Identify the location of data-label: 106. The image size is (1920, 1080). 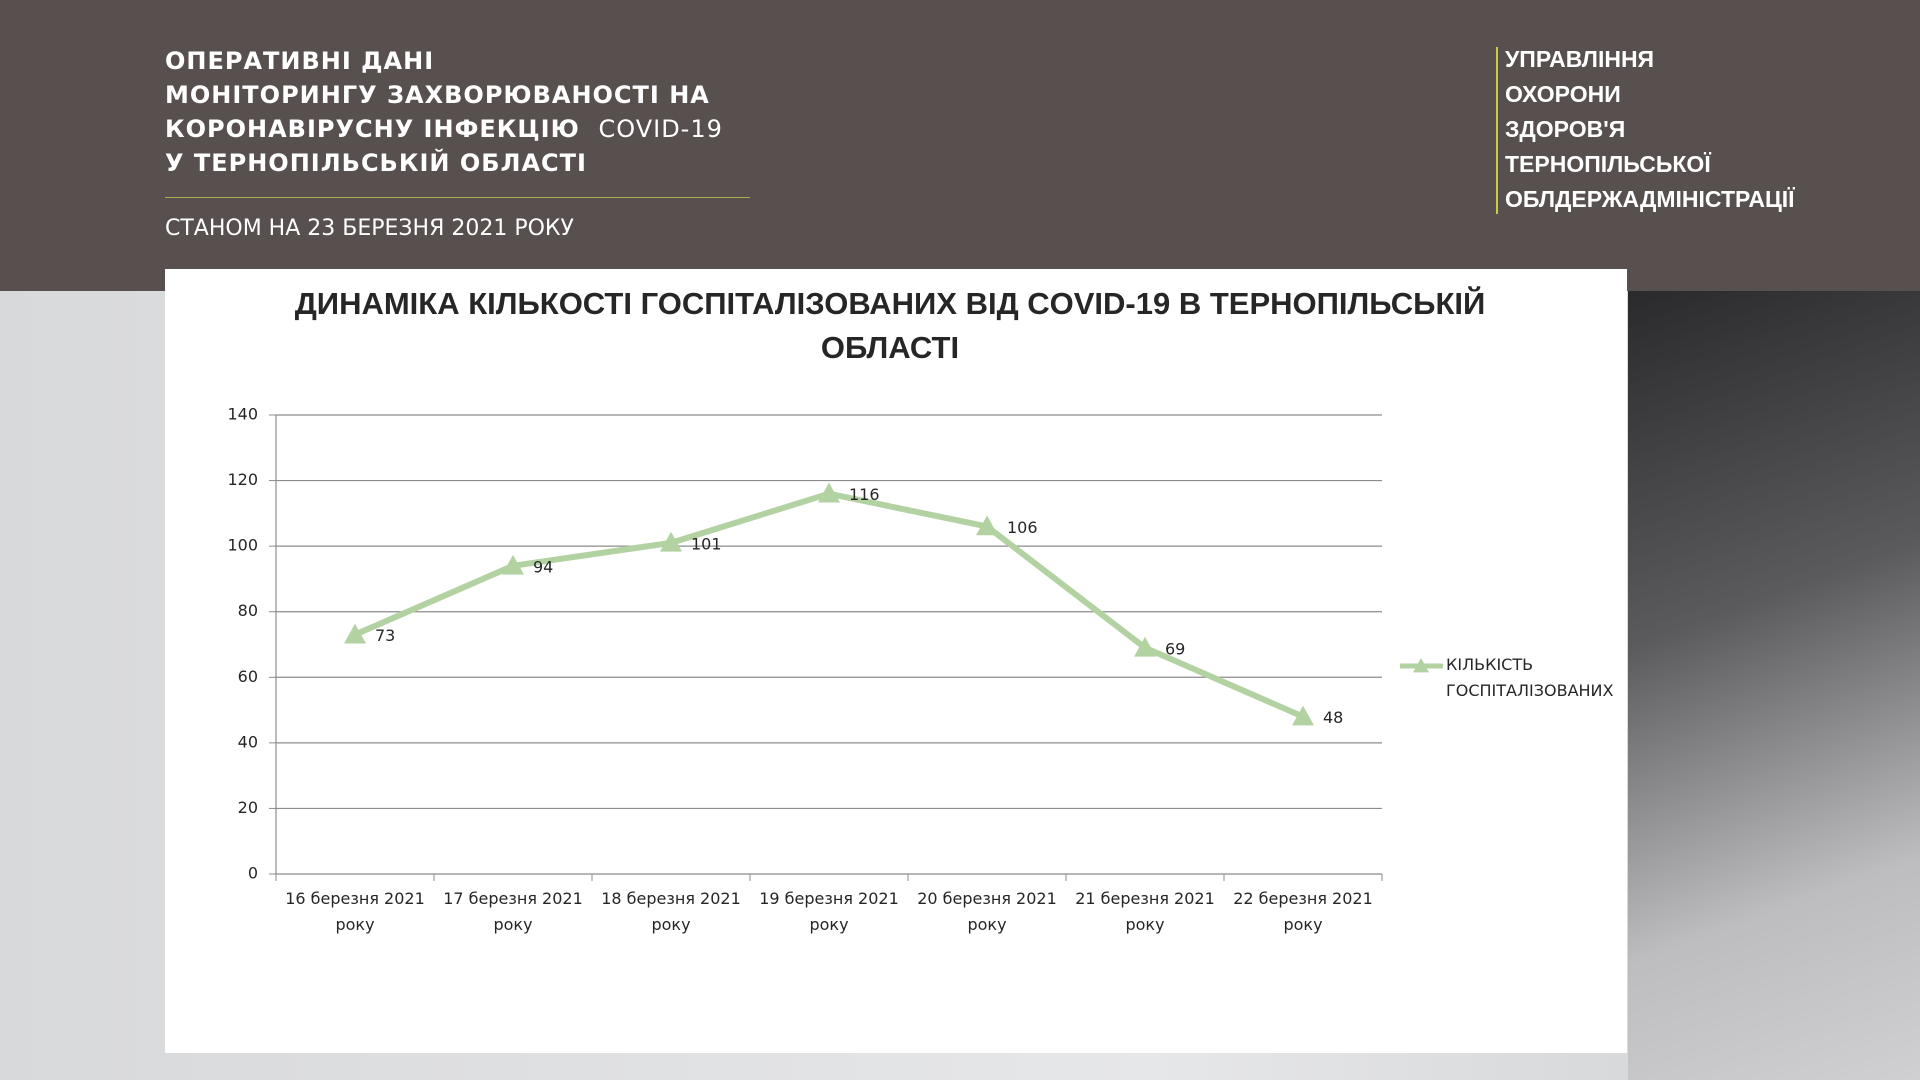
(1022, 527).